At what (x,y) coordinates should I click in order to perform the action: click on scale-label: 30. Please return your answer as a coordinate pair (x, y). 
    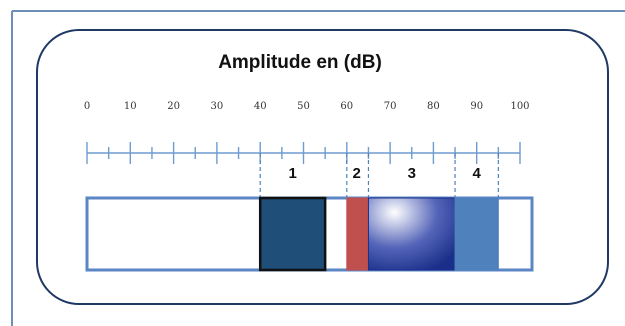
    Looking at the image, I should click on (217, 106).